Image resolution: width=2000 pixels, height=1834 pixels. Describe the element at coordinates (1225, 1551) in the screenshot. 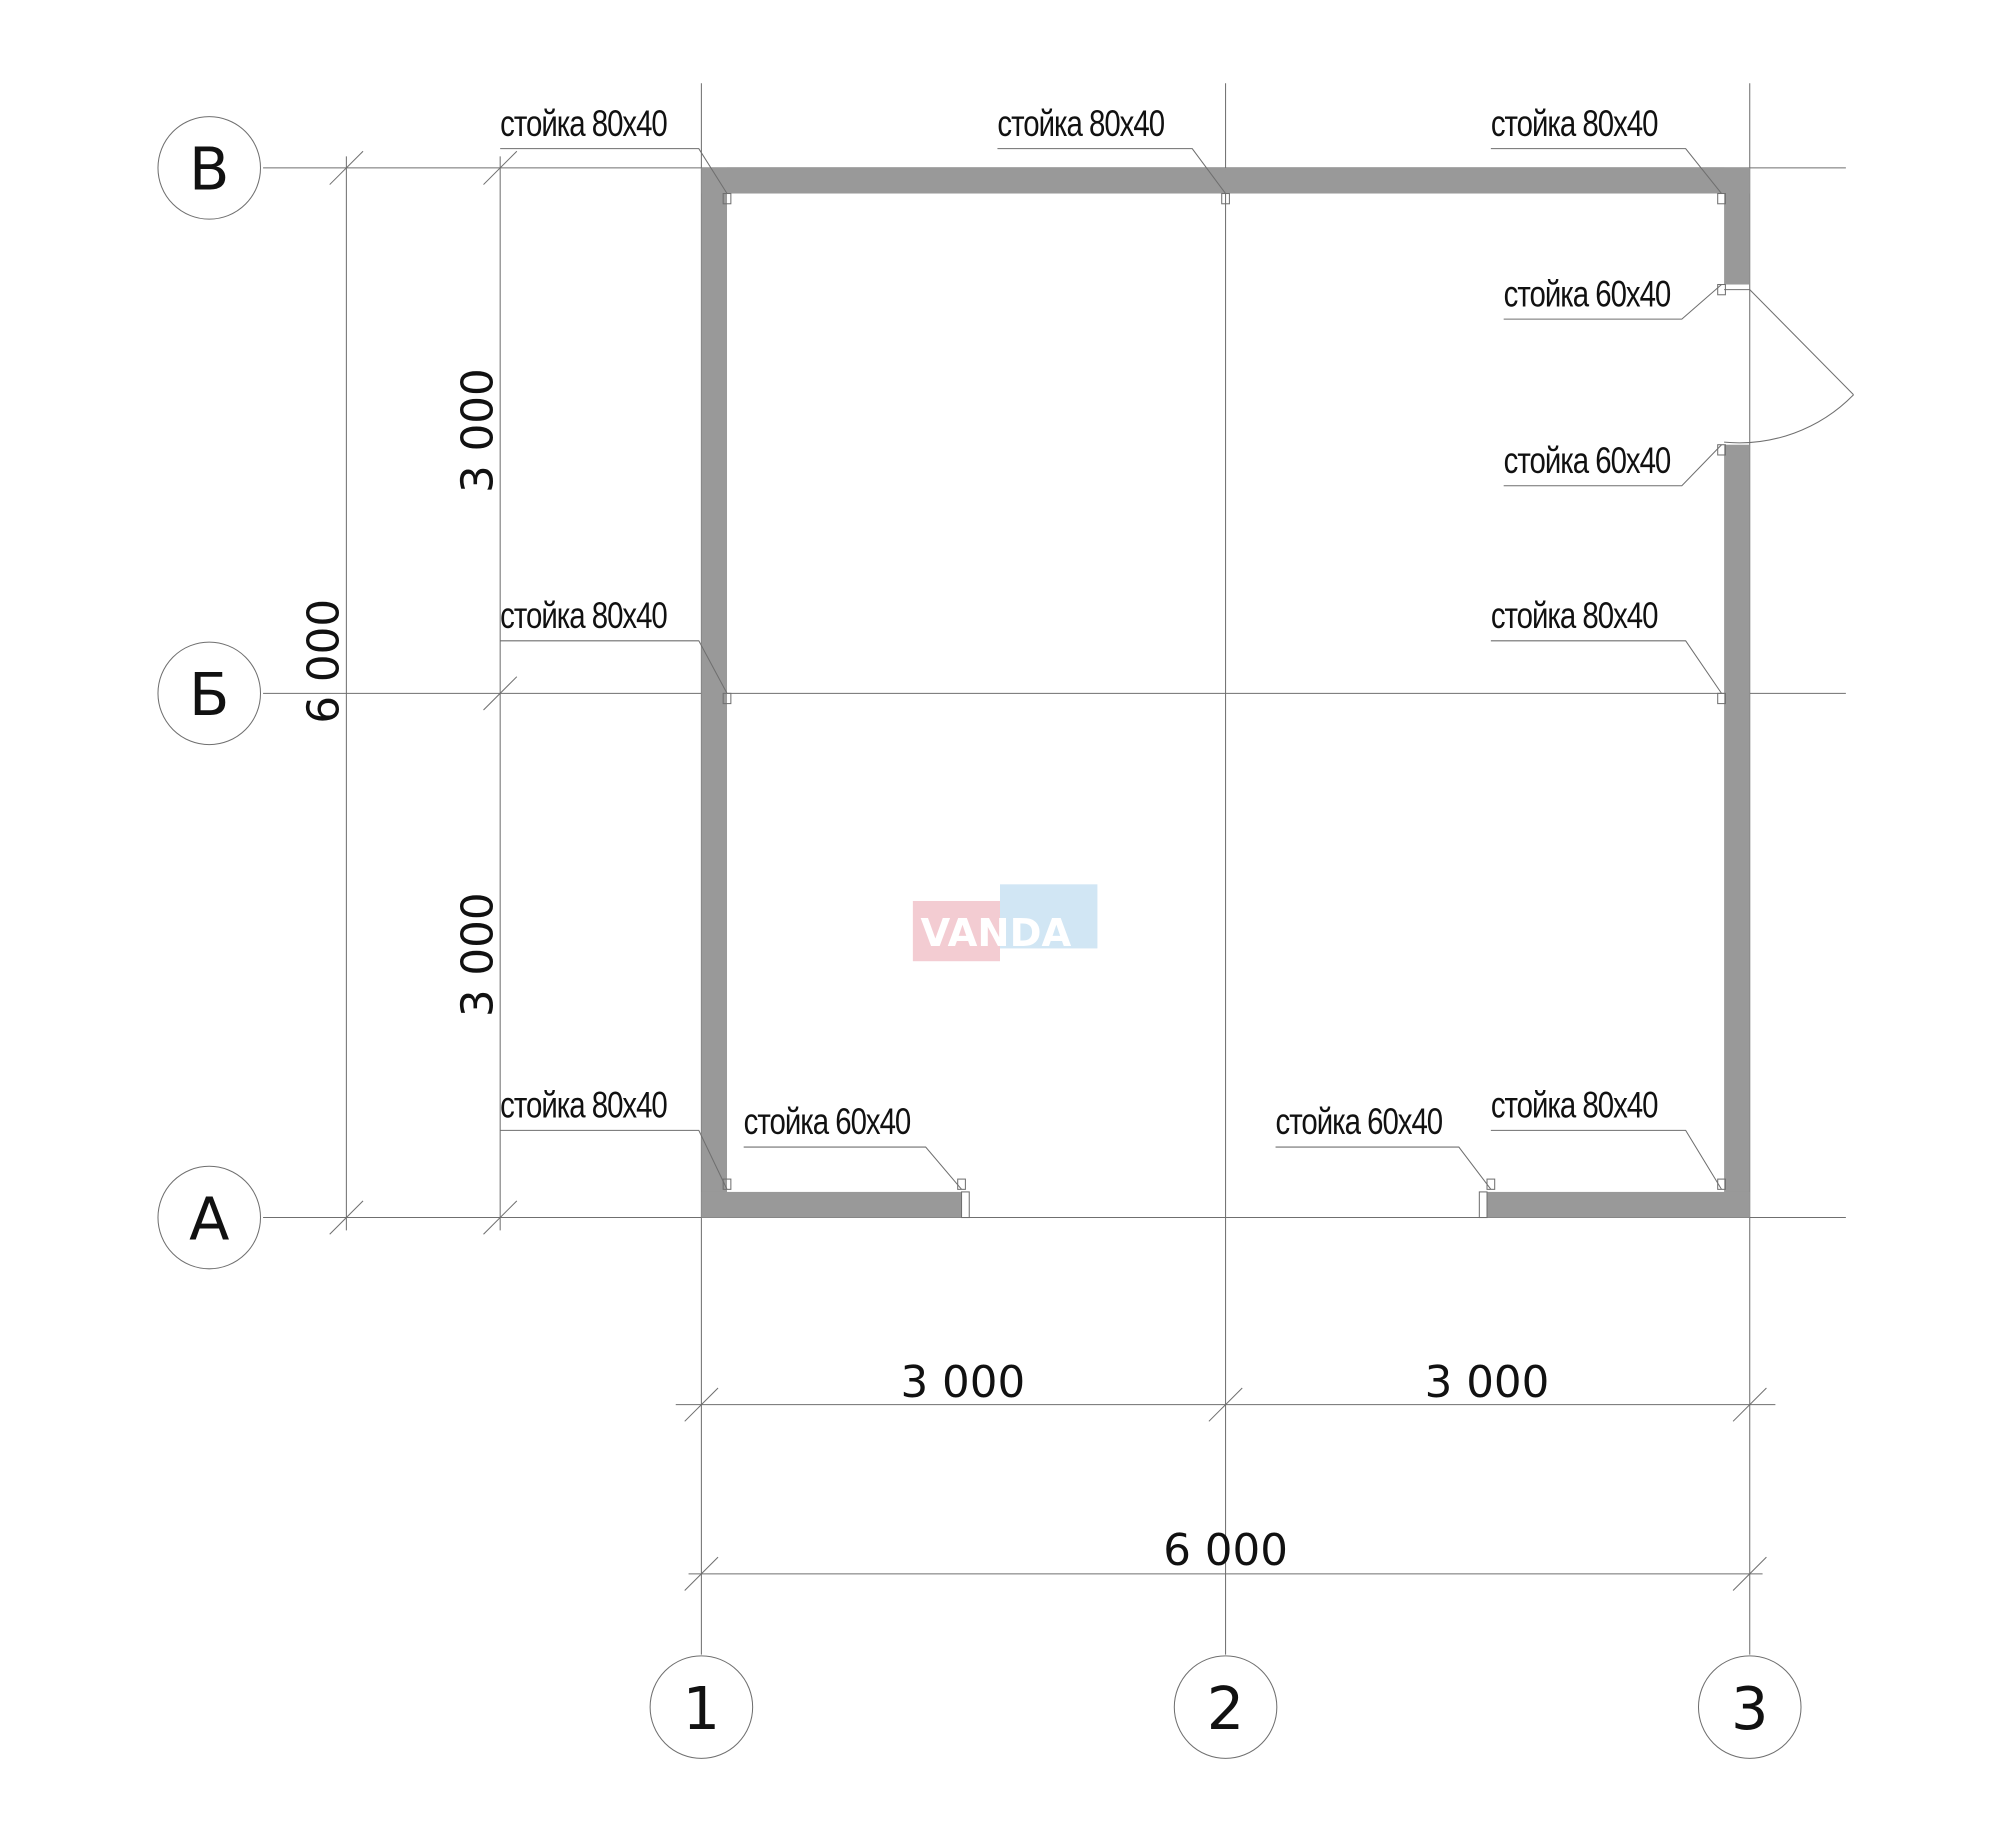

I see `dim-text-bottom-total: 6 000` at that location.